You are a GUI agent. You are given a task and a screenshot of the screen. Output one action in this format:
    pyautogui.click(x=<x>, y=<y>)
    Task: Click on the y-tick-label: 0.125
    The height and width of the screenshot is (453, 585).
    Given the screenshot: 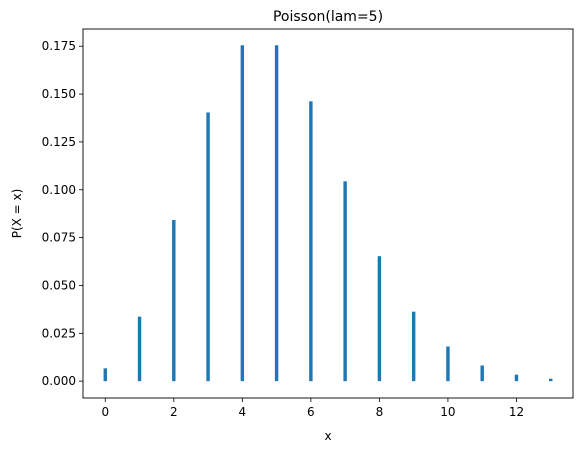 What is the action you would take?
    pyautogui.click(x=59, y=142)
    